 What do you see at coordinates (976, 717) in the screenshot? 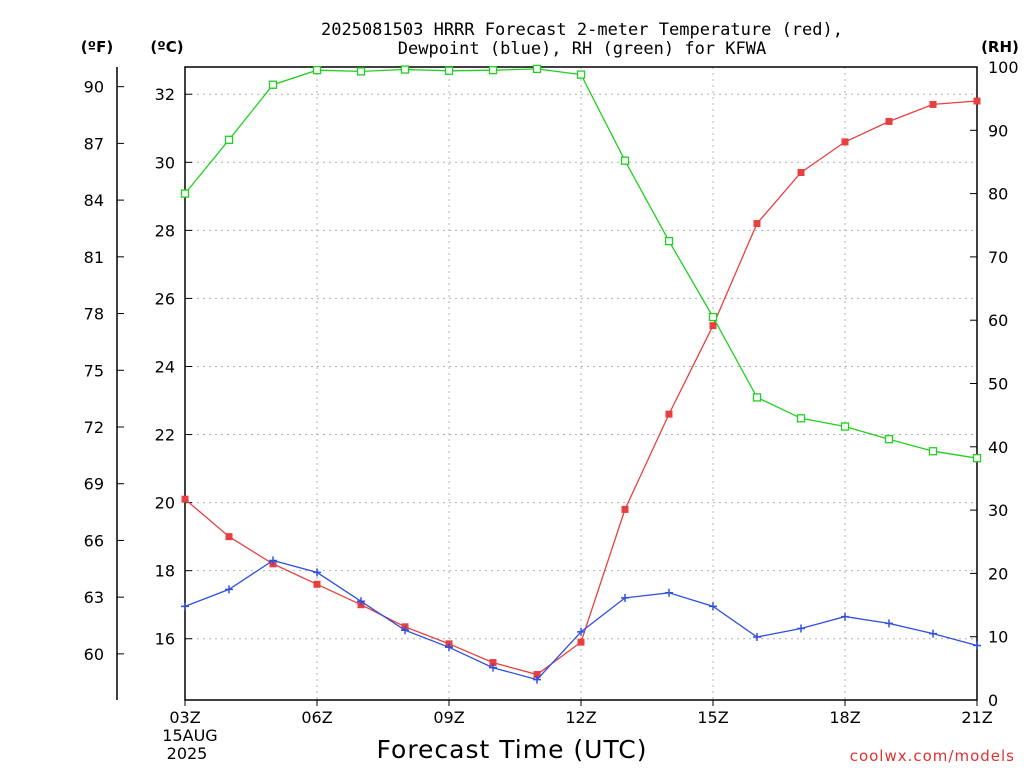
I see `x-tick-label: 21Z` at bounding box center [976, 717].